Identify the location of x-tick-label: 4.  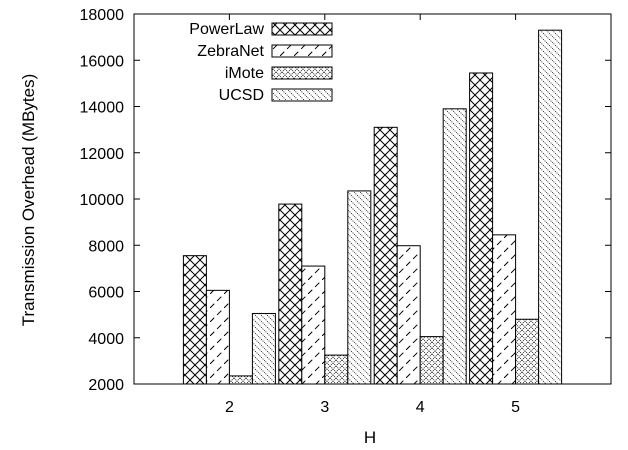
(420, 407).